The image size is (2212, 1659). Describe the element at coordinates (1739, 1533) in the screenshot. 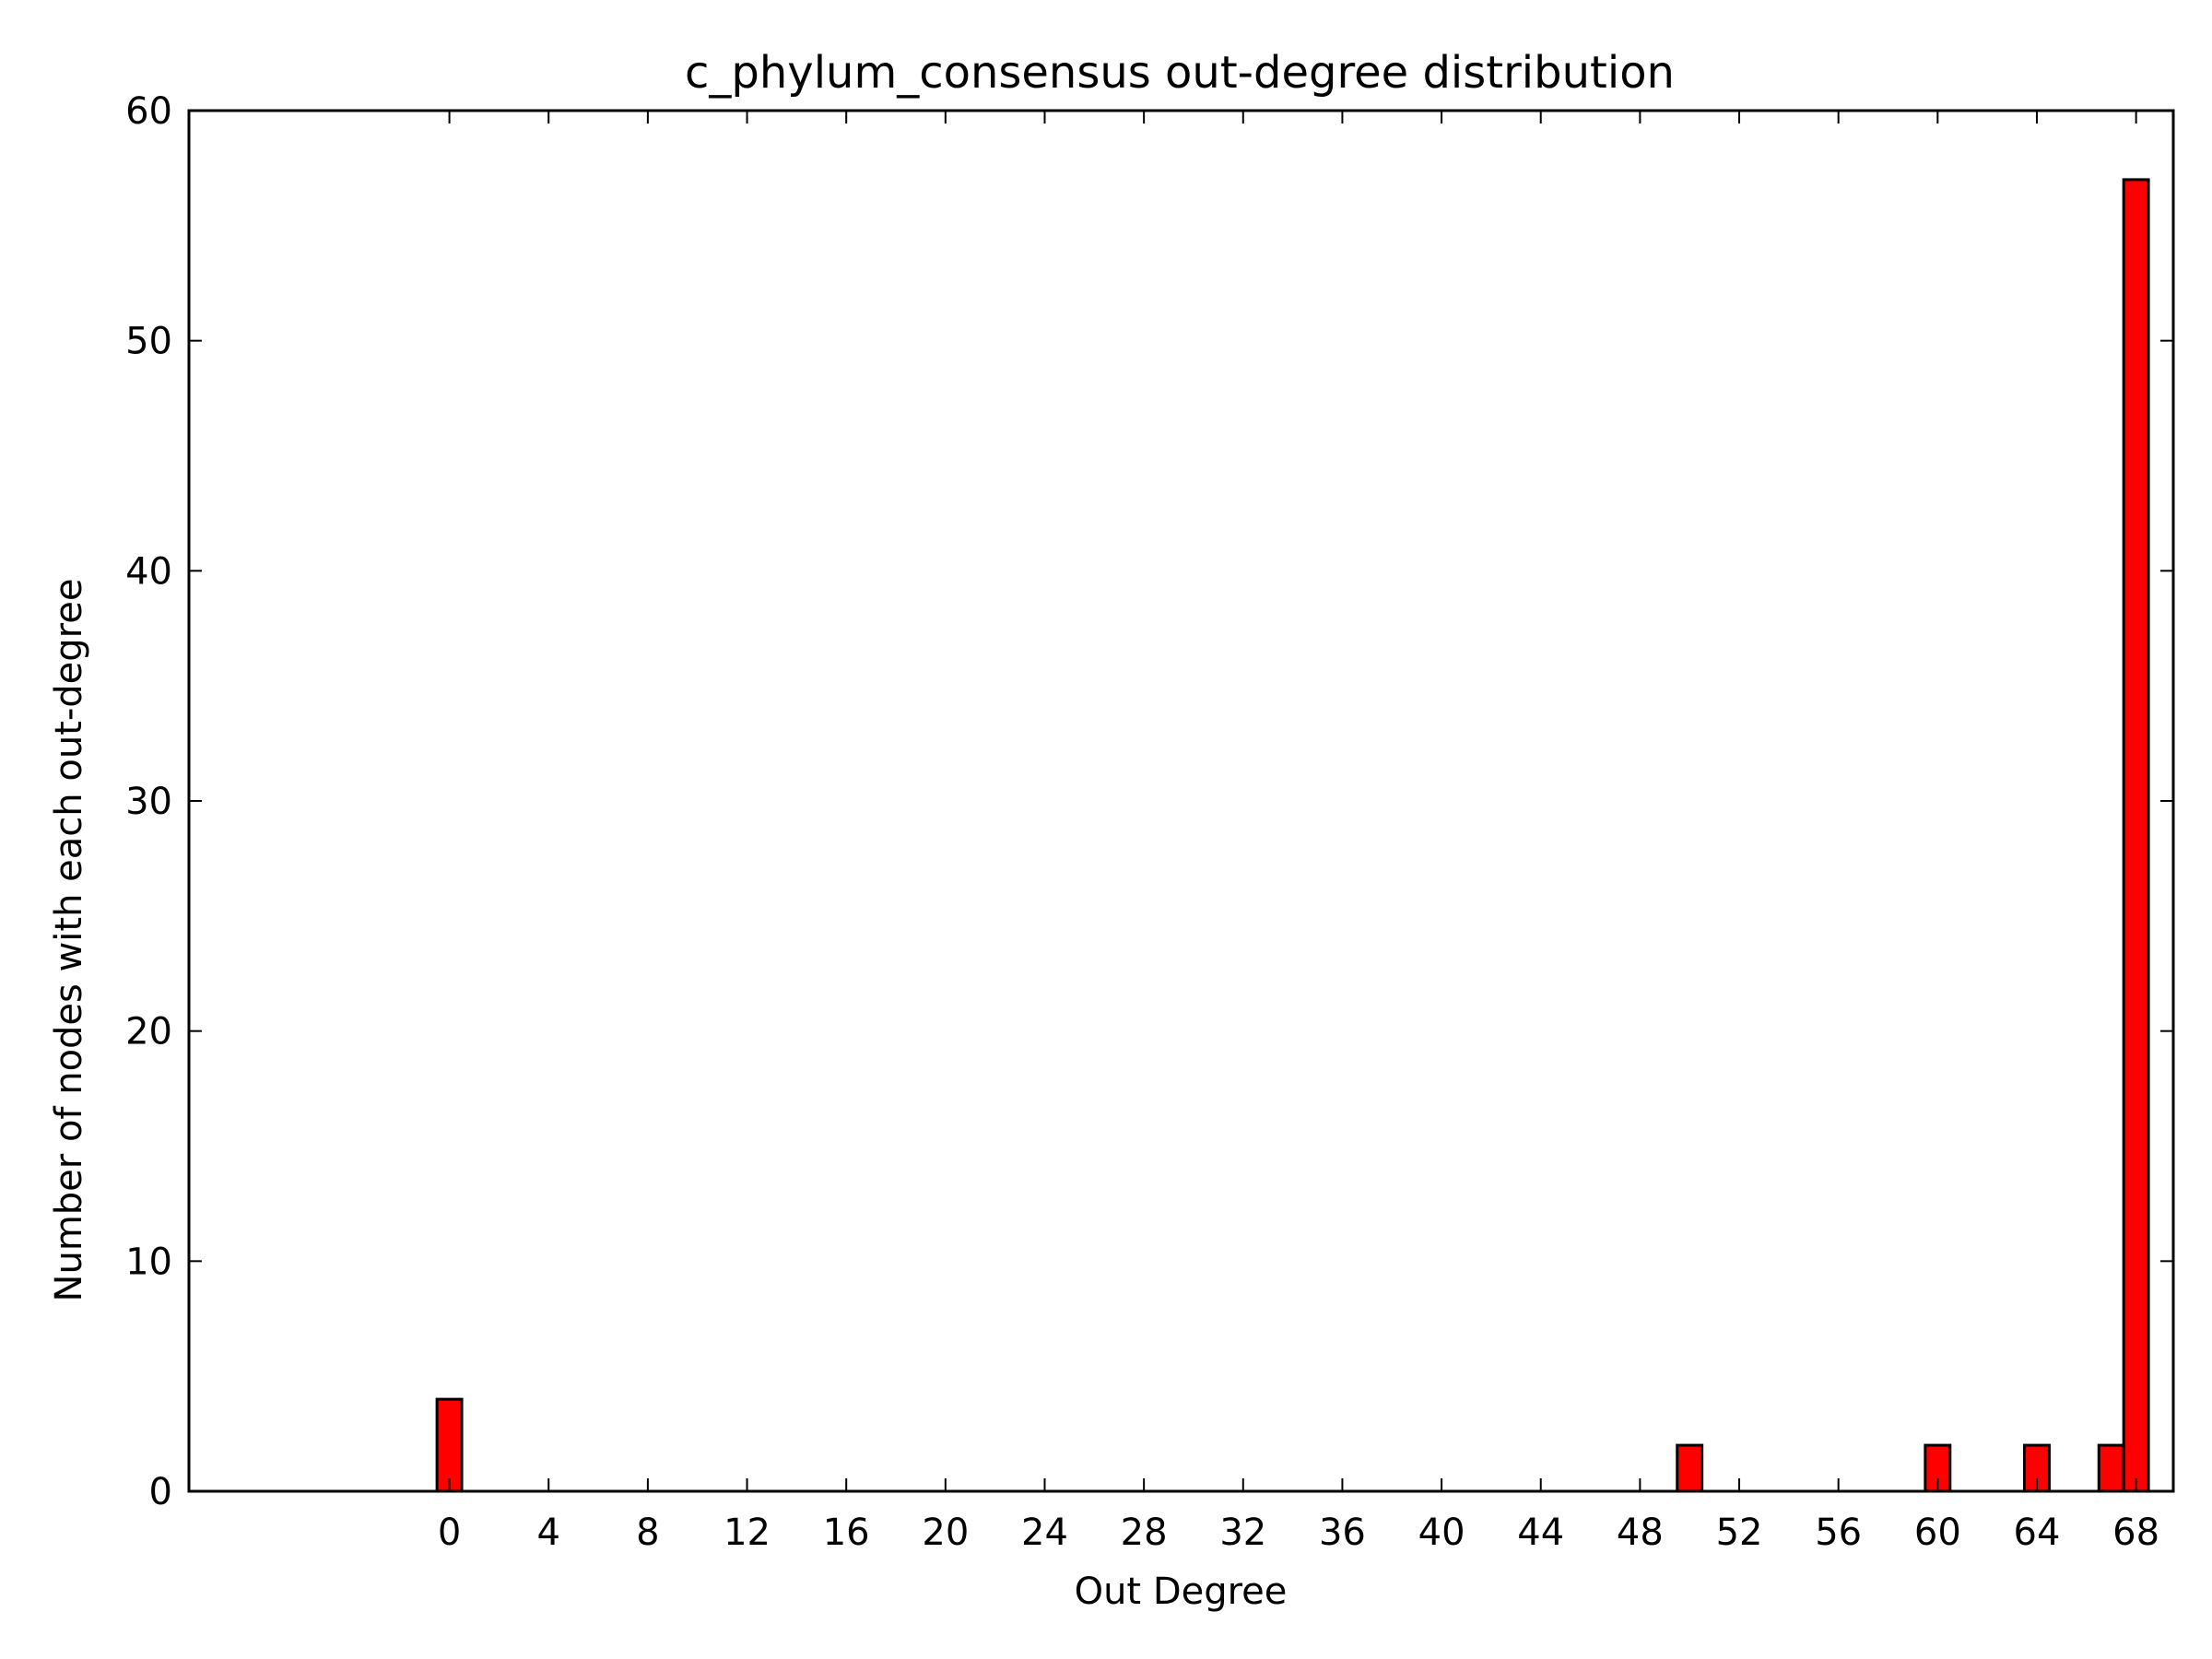

I see `x-tick-label: 52` at that location.